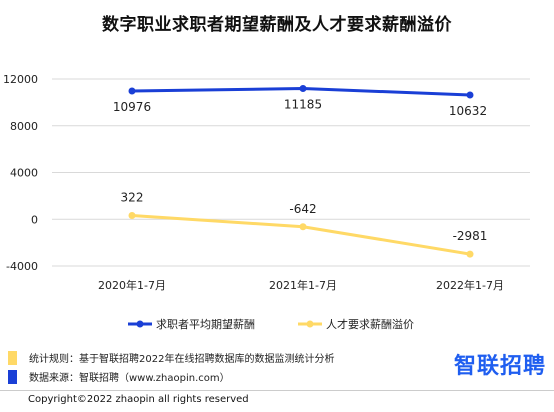  I want to click on y-tick-label: 12000, so click(20, 79).